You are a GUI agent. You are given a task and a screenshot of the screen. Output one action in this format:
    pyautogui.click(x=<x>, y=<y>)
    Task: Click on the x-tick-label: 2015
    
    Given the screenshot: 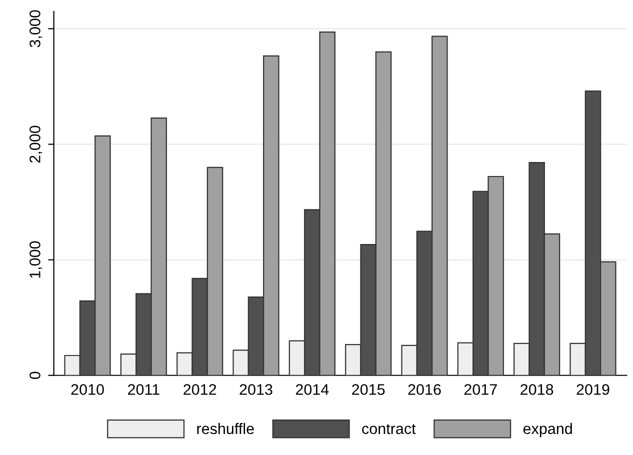 What is the action you would take?
    pyautogui.click(x=368, y=389)
    